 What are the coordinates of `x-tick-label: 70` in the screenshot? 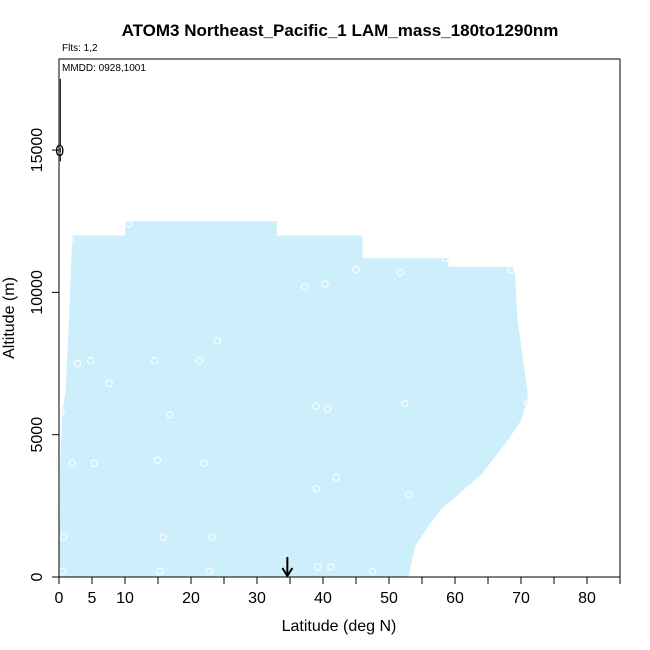 It's located at (521, 598).